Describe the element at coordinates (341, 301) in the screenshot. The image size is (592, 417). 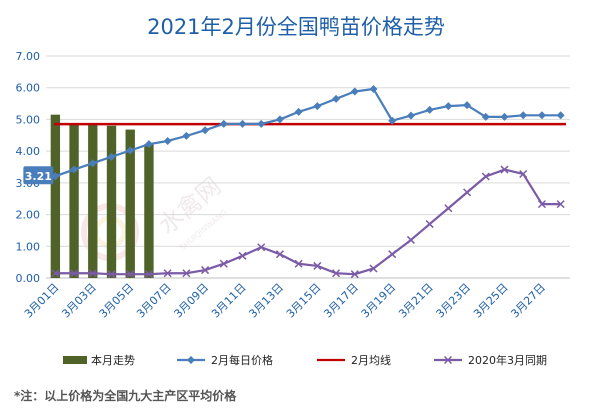
I see `x-tick-label: 3月17日` at that location.